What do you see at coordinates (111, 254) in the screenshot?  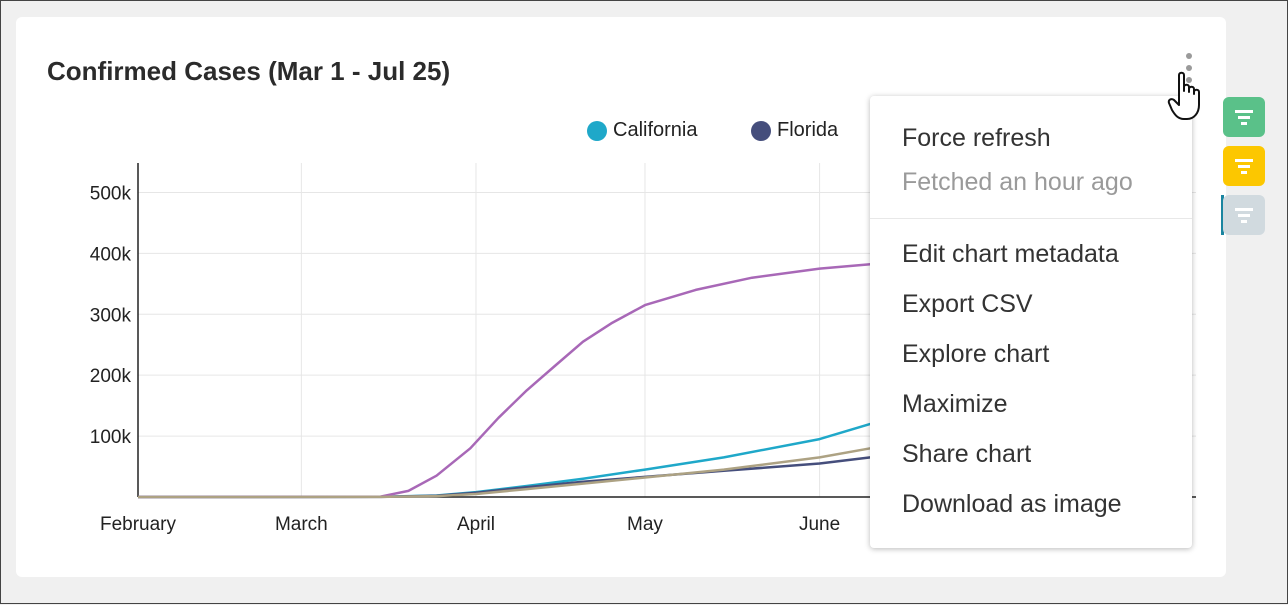 I see `y-tick-label: 400k` at bounding box center [111, 254].